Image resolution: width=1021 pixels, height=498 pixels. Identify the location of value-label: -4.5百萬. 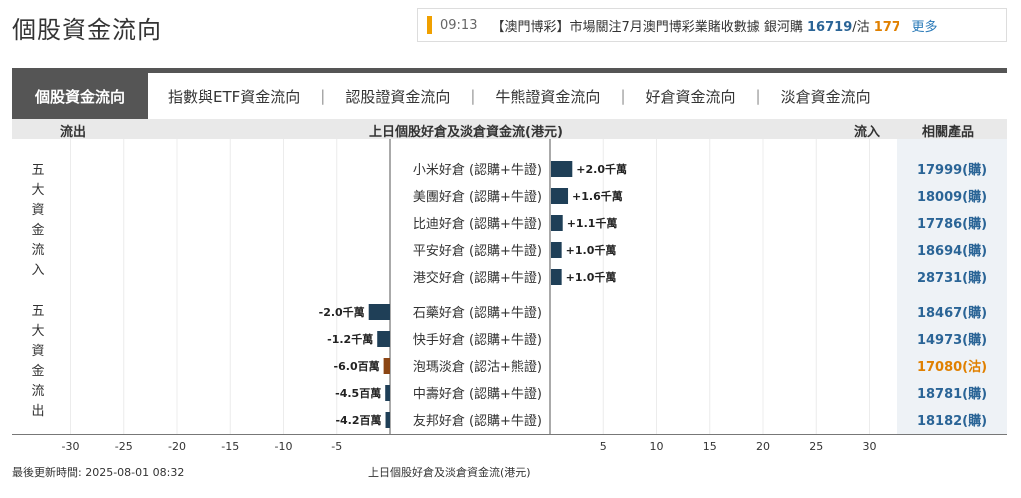
(358, 393).